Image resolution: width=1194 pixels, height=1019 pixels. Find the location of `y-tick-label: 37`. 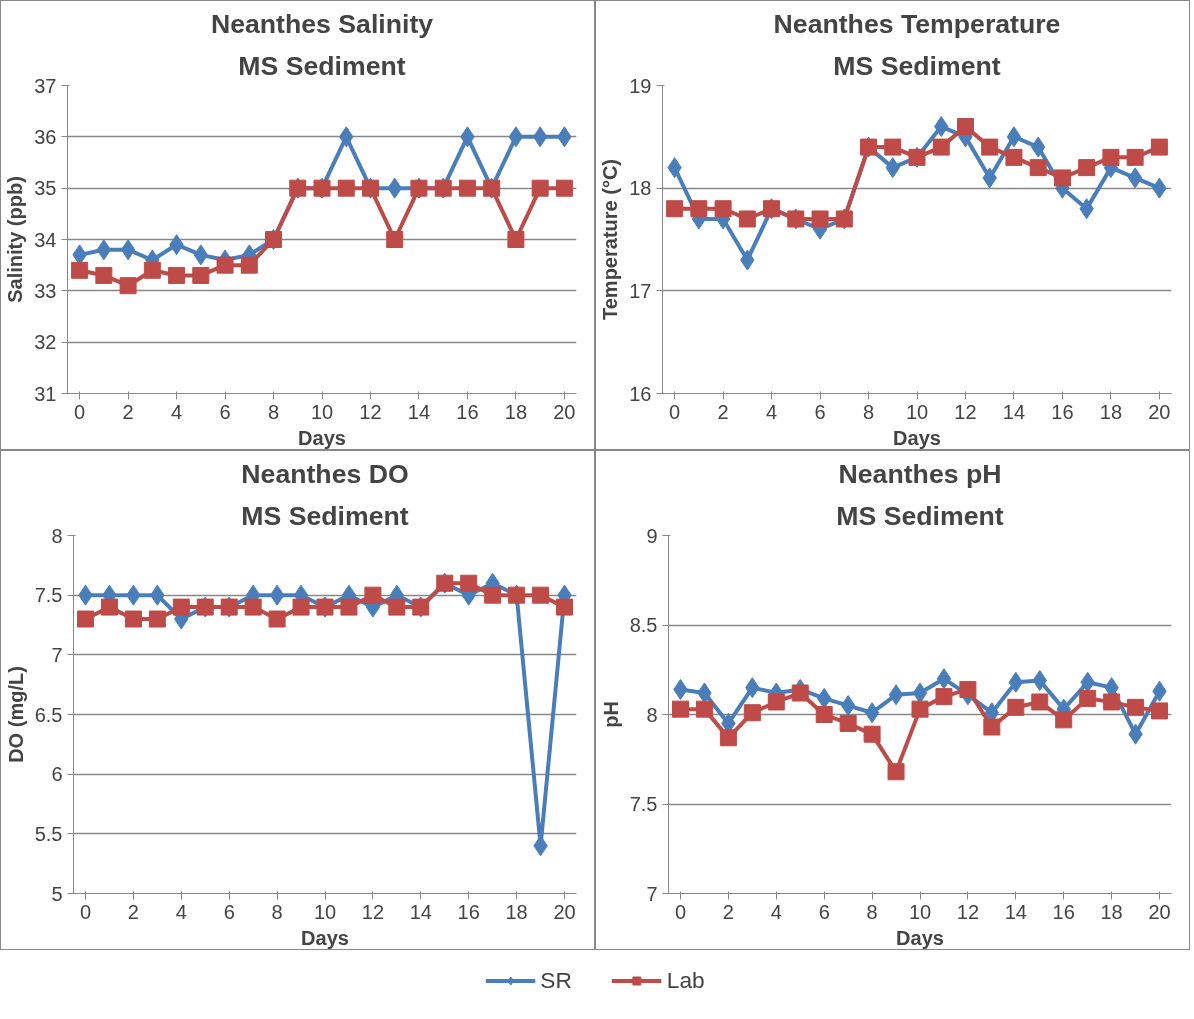

y-tick-label: 37 is located at coordinates (45, 85).